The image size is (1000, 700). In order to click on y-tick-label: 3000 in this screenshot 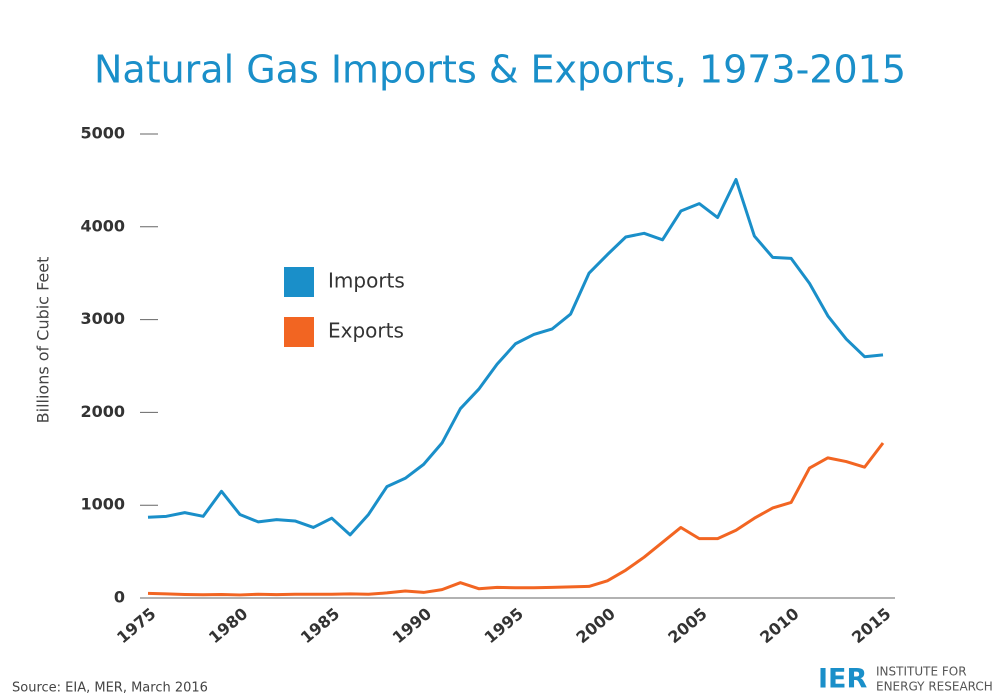, I will do `click(102, 318)`.